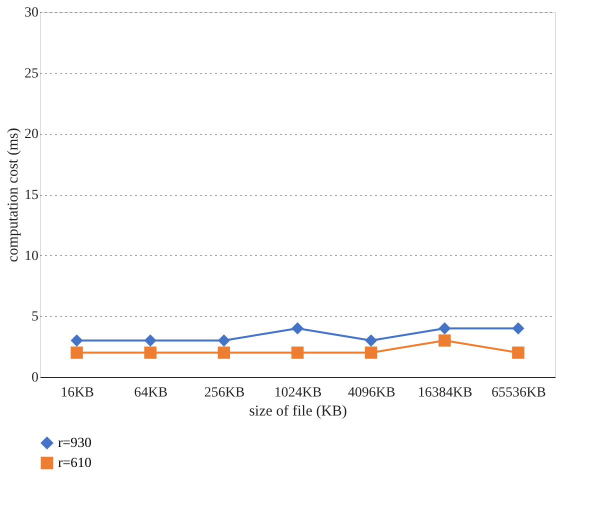  I want to click on y-tick-label: 10, so click(31, 256).